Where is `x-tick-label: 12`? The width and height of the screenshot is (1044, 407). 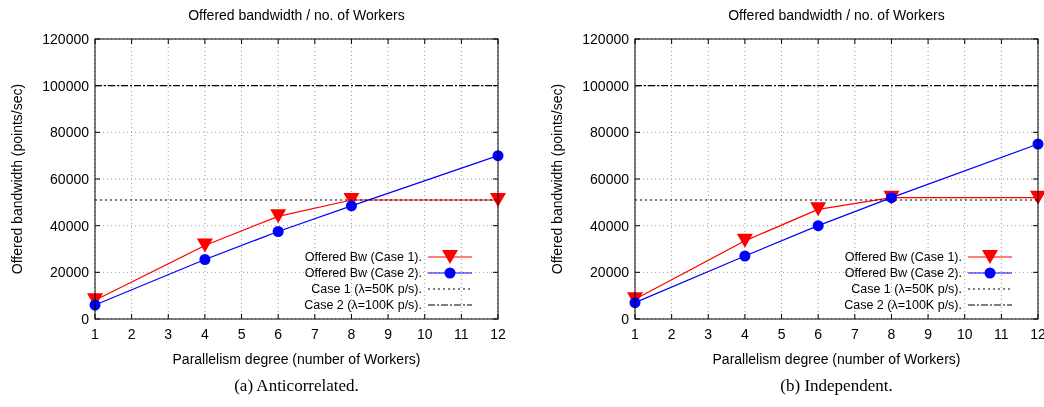 x-tick-label: 12 is located at coordinates (498, 334).